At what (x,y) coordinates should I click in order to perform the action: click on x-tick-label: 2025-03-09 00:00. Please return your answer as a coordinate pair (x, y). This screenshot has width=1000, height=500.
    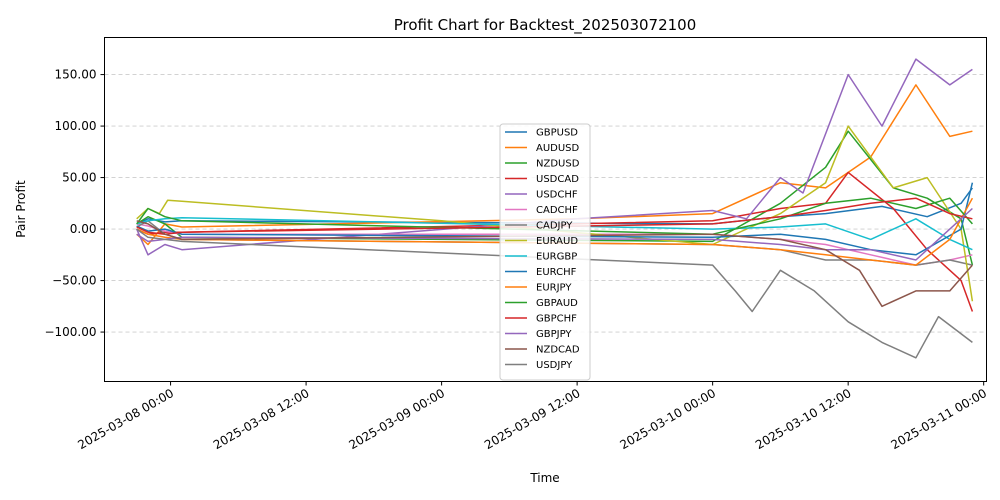
    Looking at the image, I should click on (396, 419).